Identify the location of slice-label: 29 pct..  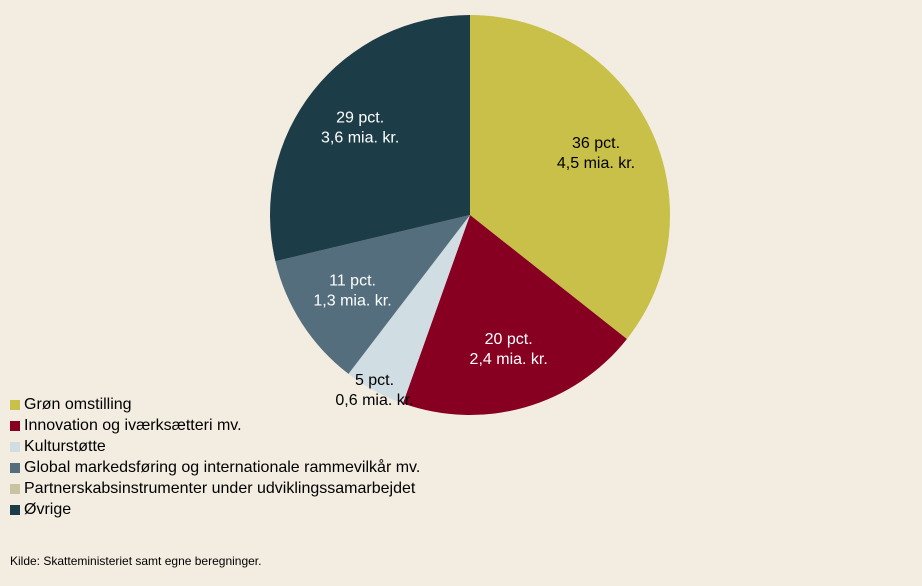
(360, 117).